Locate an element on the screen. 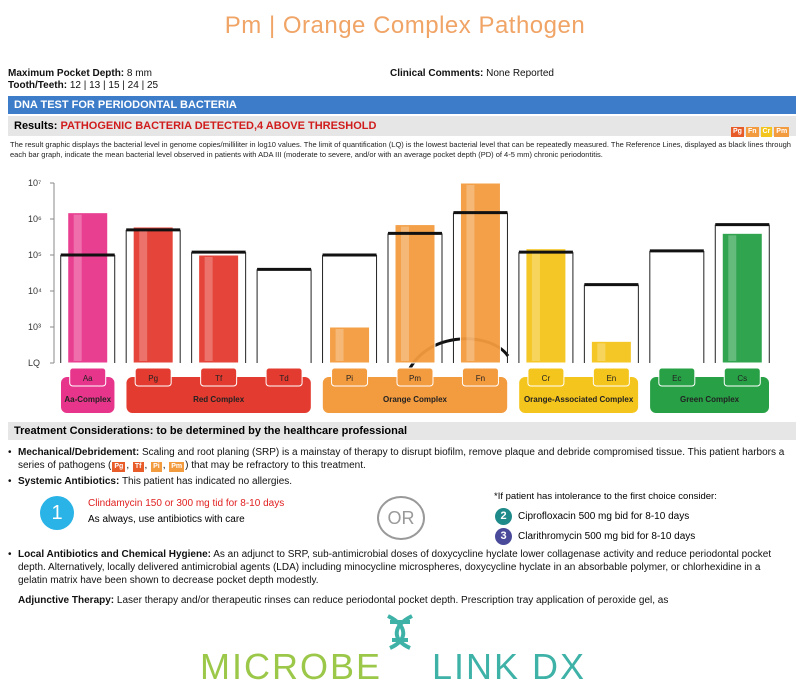  y-tick-label: LQ is located at coordinates (34, 363).